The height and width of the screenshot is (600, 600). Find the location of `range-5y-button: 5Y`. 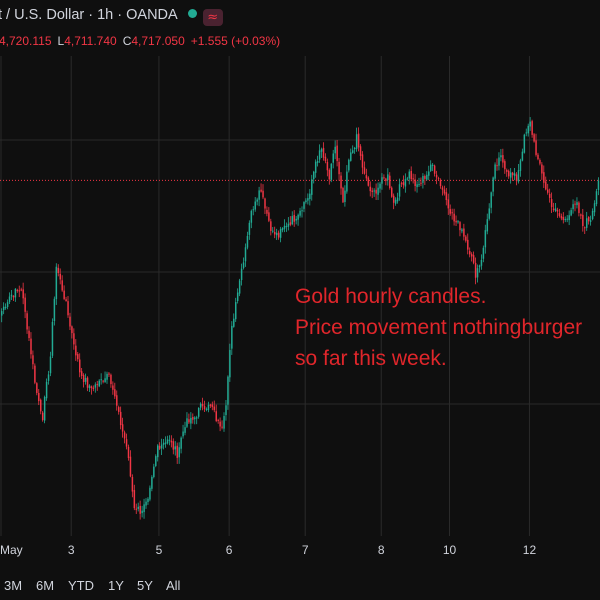

range-5y-button: 5Y is located at coordinates (145, 585).